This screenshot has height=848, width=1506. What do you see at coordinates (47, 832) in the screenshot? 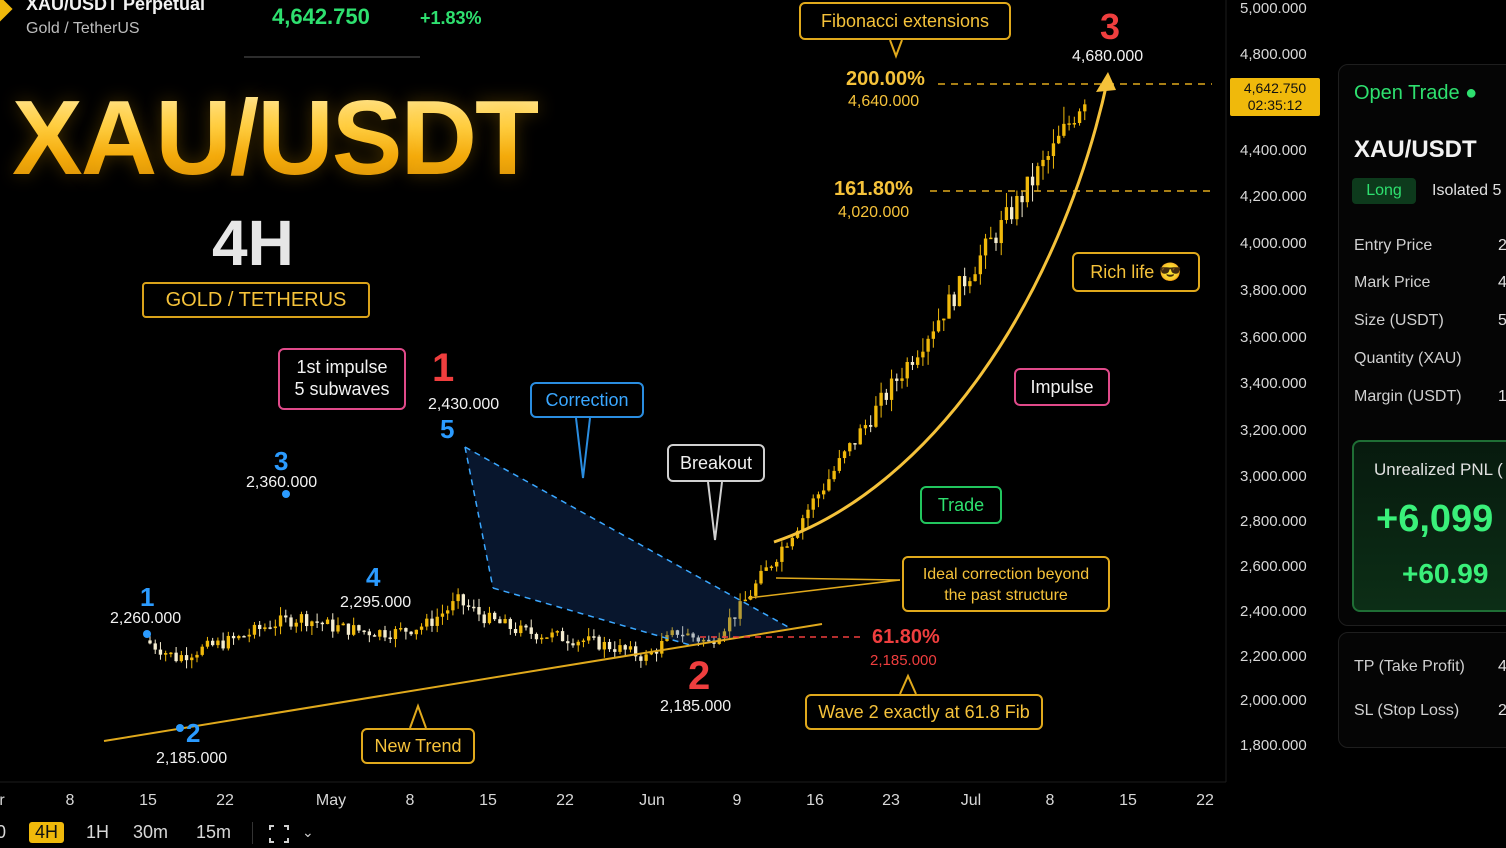
I see `timeframe-4h: 4H` at bounding box center [47, 832].